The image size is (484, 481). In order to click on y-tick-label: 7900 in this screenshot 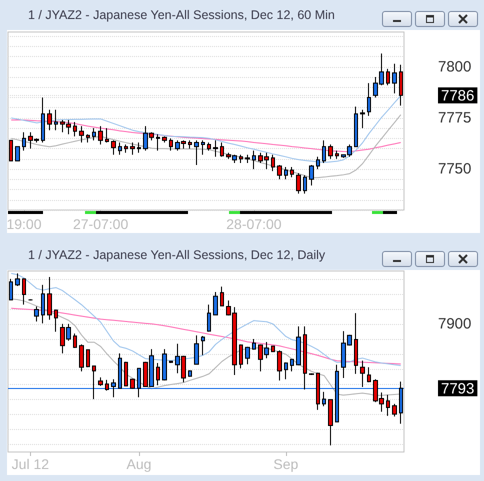, I will do `click(455, 323)`.